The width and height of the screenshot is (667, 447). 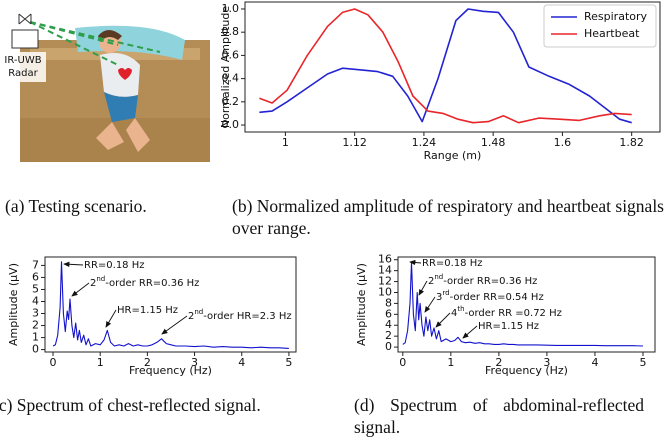 I want to click on y-tick-label: 3, so click(x=35, y=313).